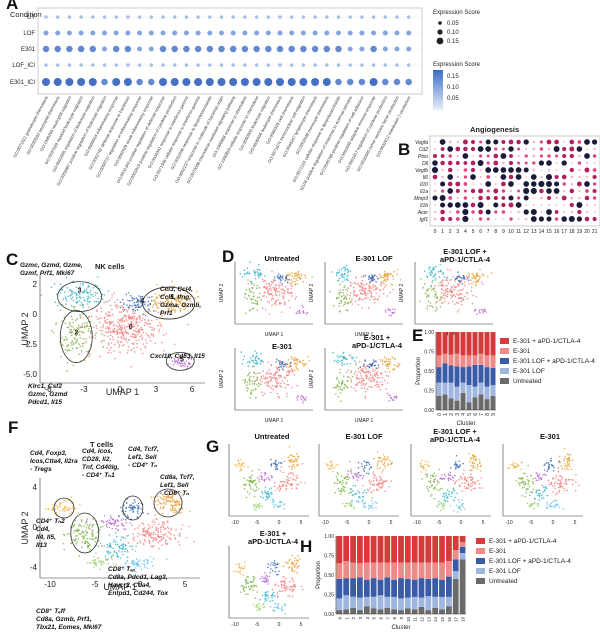 The image size is (600, 632). Describe the element at coordinates (76, 336) in the screenshot. I see `cluster-outline` at that location.